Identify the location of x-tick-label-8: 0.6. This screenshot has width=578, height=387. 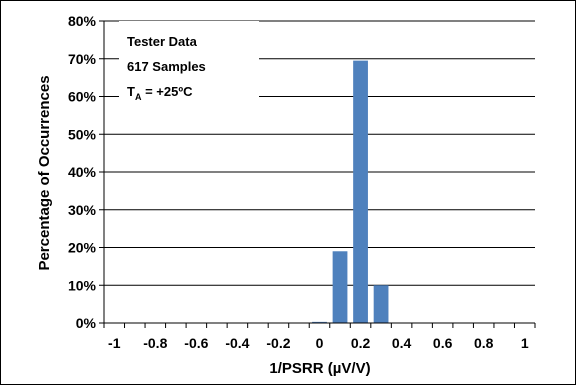
(443, 343).